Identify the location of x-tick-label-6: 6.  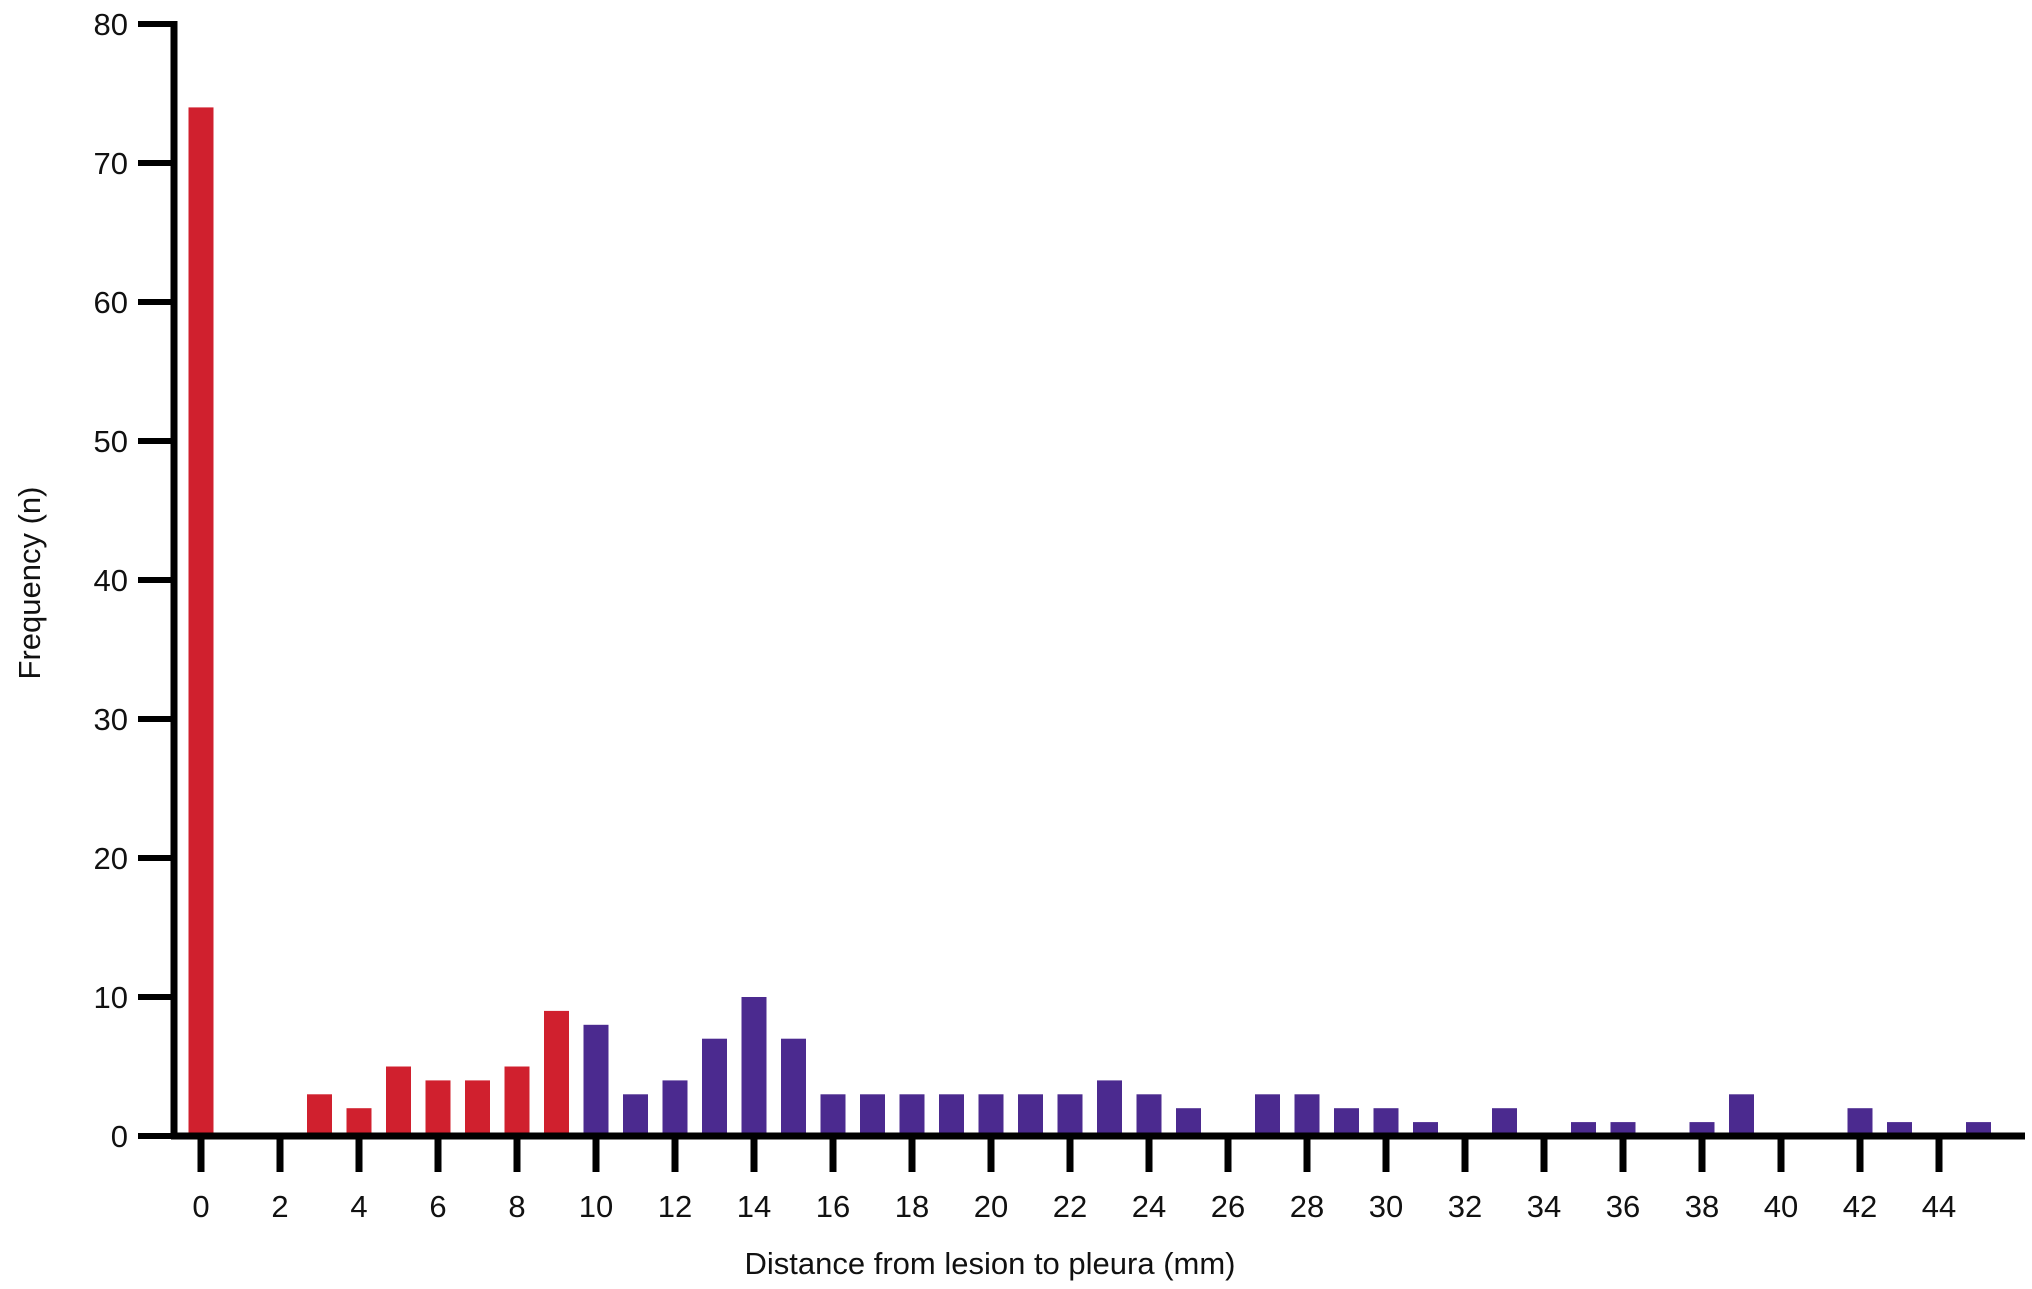
(437, 1206).